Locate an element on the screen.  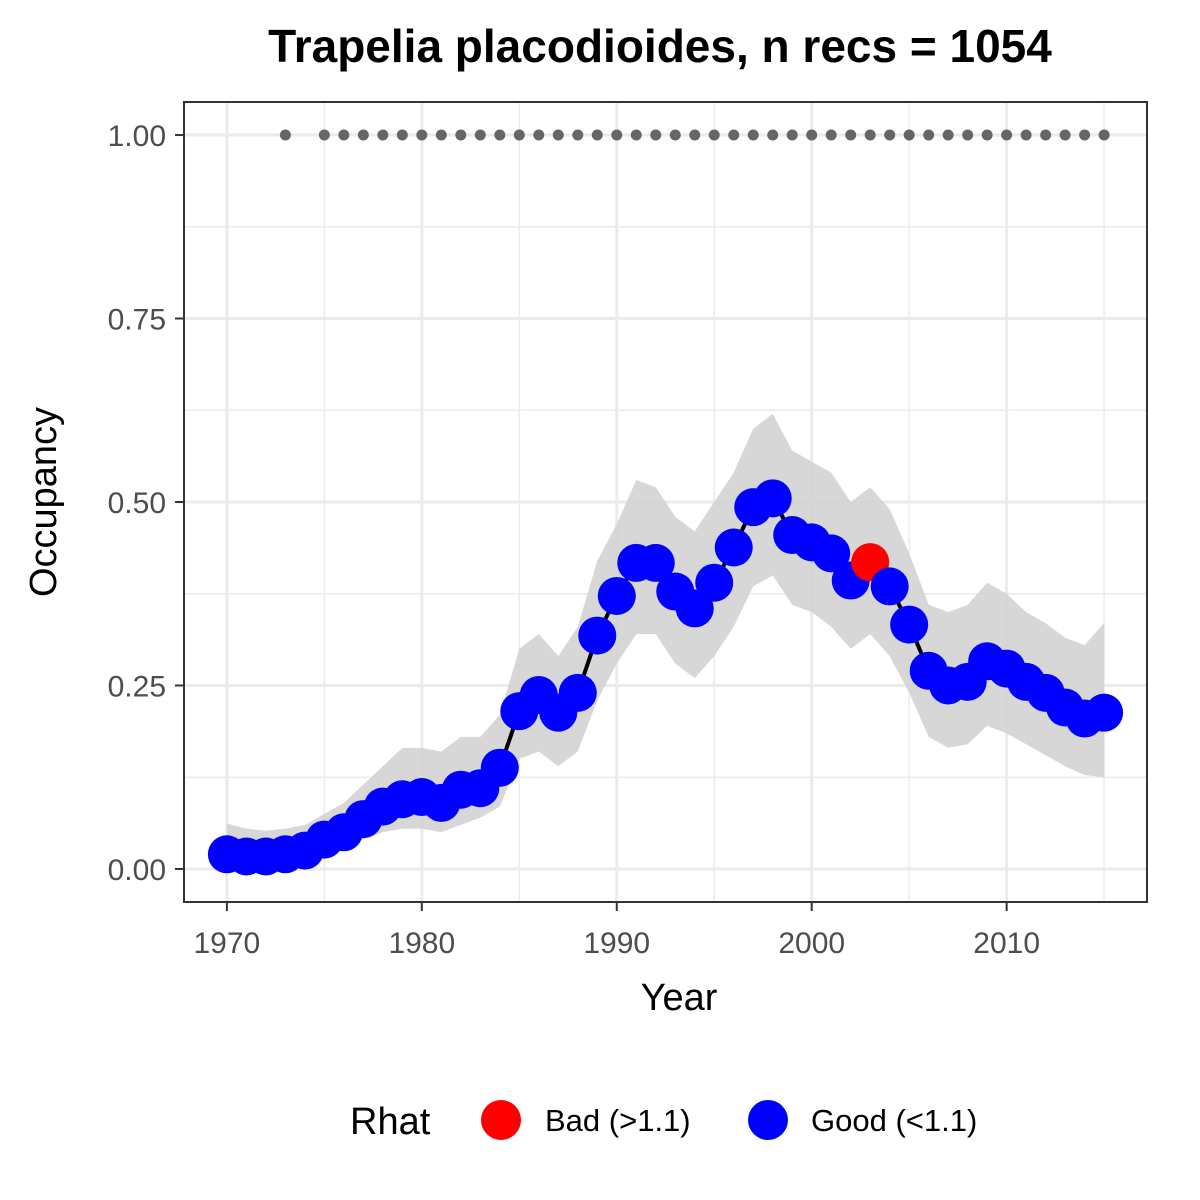
legend: Rhat Bad (>1.1) Good (<1.1) is located at coordinates (663, 1121).